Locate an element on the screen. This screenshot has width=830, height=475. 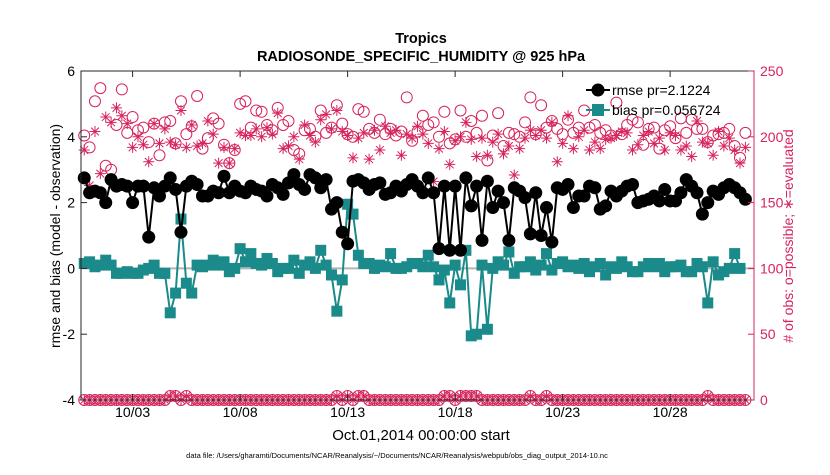
y-left-tick-label: -2 is located at coordinates (69, 334).